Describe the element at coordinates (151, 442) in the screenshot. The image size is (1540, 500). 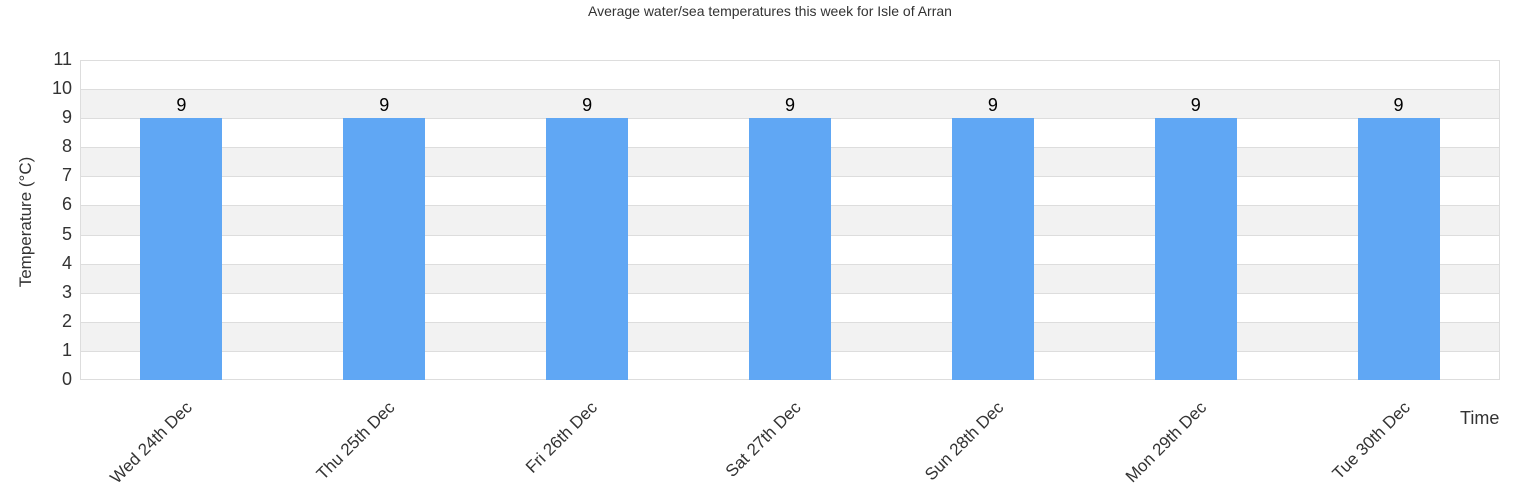
I see `x-tick-label: Wed 24th Dec` at that location.